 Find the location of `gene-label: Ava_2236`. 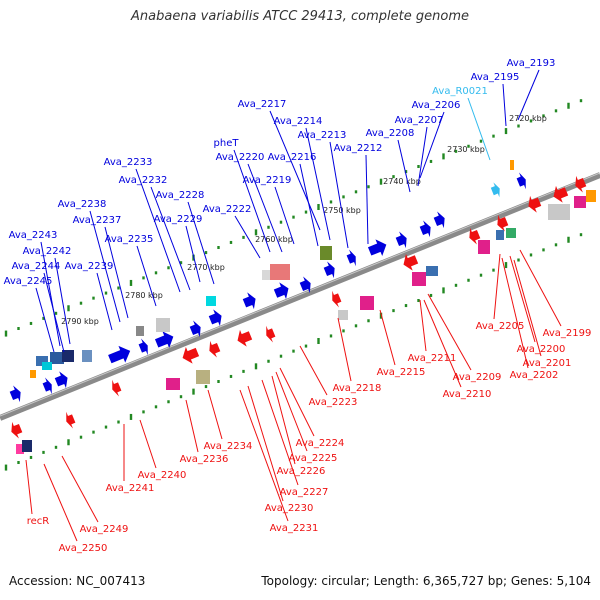

gene-label: Ava_2236 is located at coordinates (204, 459).